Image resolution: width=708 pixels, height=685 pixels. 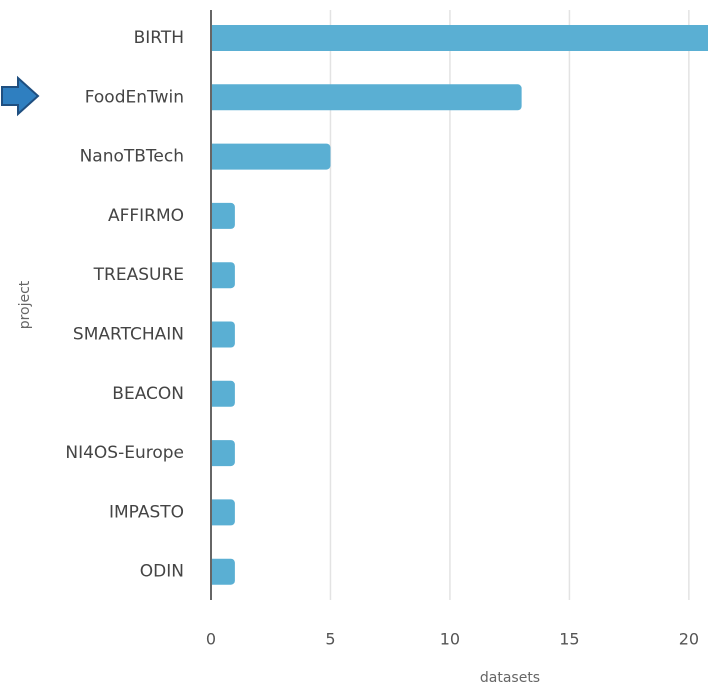 What do you see at coordinates (211, 639) in the screenshot?
I see `x-tick-label: 0` at bounding box center [211, 639].